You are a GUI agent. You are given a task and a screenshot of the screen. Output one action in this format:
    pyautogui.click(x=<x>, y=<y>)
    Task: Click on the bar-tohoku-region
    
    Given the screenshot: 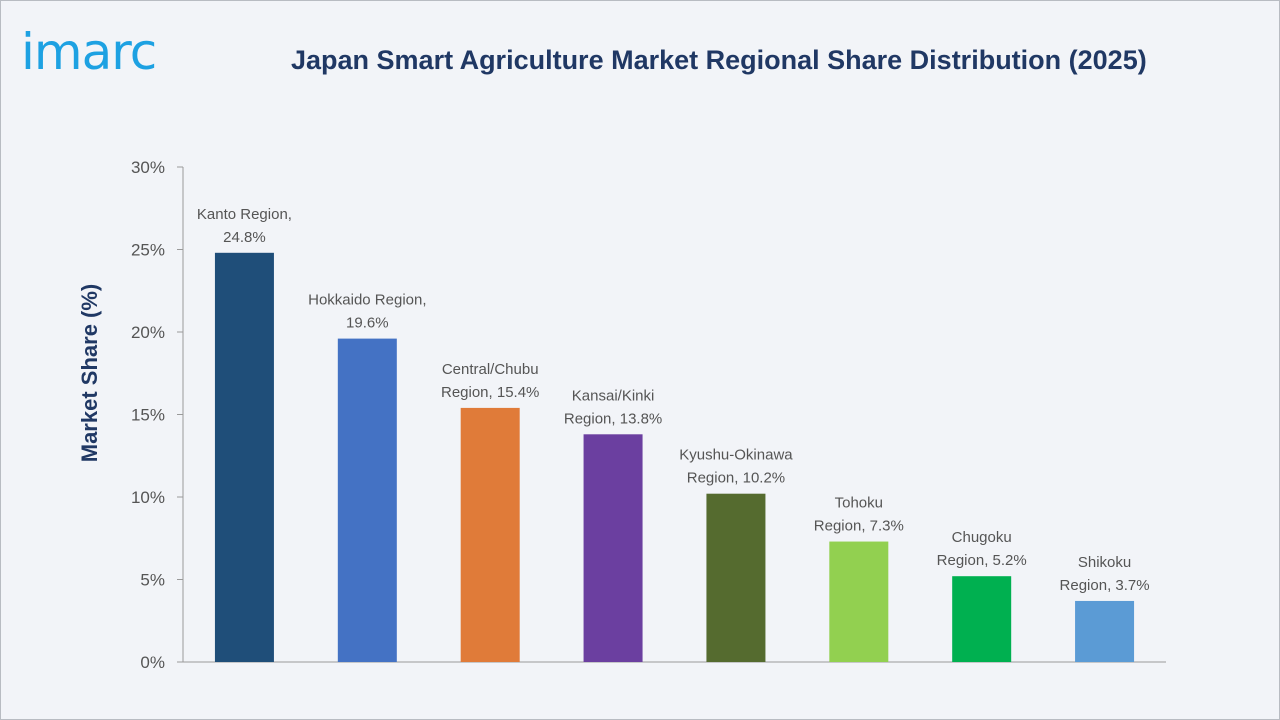 What is the action you would take?
    pyautogui.click(x=859, y=601)
    